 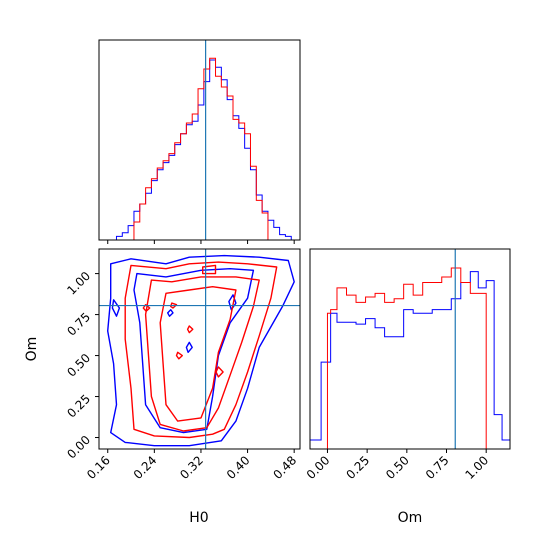 I want to click on om-histogram-axis-label: Om, so click(x=410, y=518).